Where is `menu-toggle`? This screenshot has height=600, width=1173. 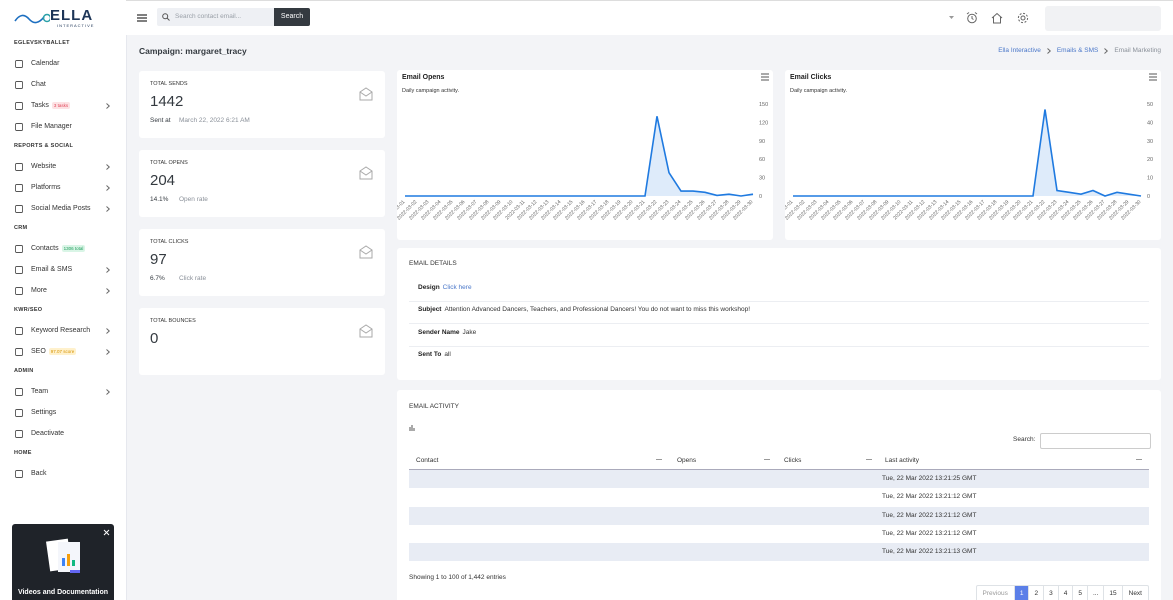 menu-toggle is located at coordinates (142, 18).